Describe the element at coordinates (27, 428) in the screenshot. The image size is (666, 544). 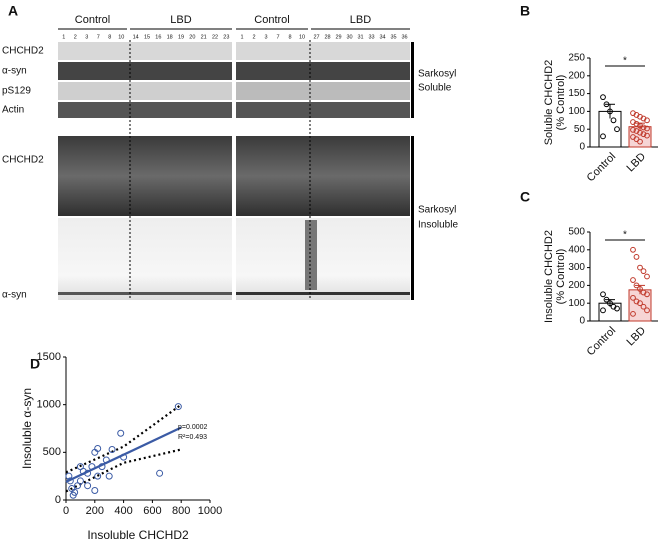
I see `y-axis-label: Insoluble α-syn` at that location.